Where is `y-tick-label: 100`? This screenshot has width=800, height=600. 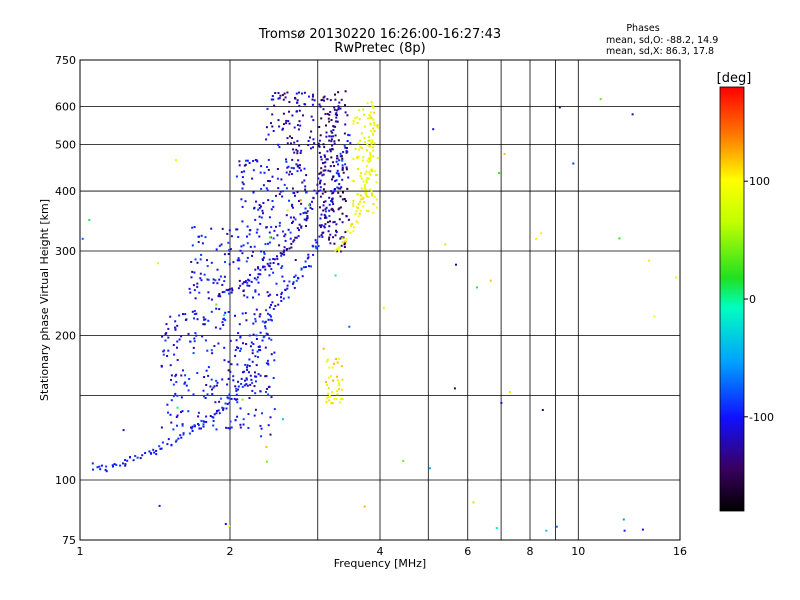
y-tick-label: 100 is located at coordinates (65, 480).